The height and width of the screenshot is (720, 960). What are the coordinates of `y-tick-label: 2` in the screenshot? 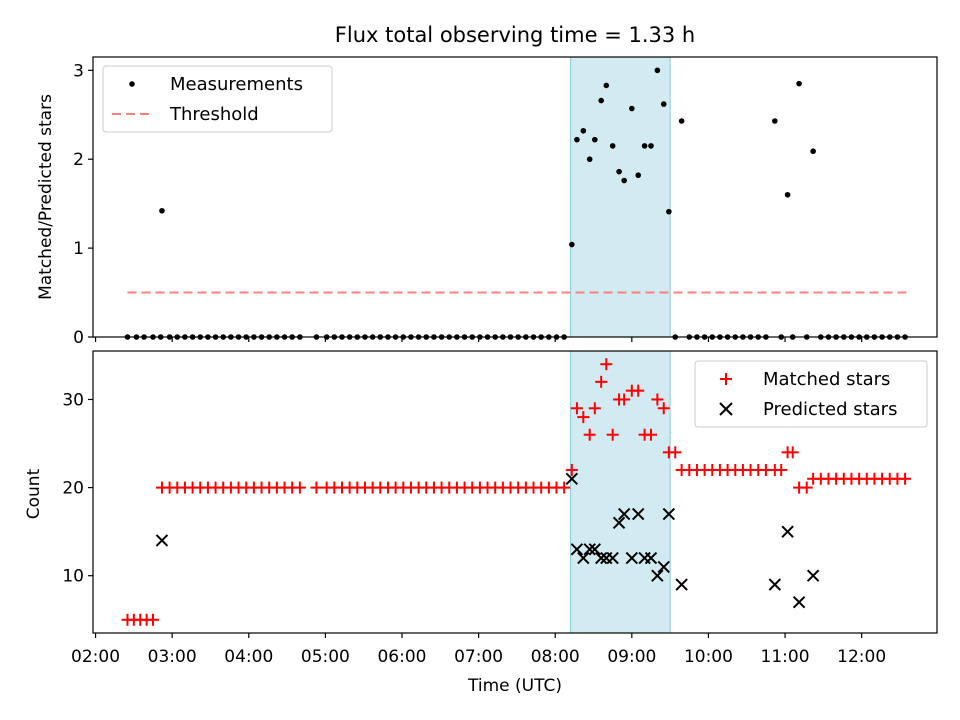 It's located at (78, 160).